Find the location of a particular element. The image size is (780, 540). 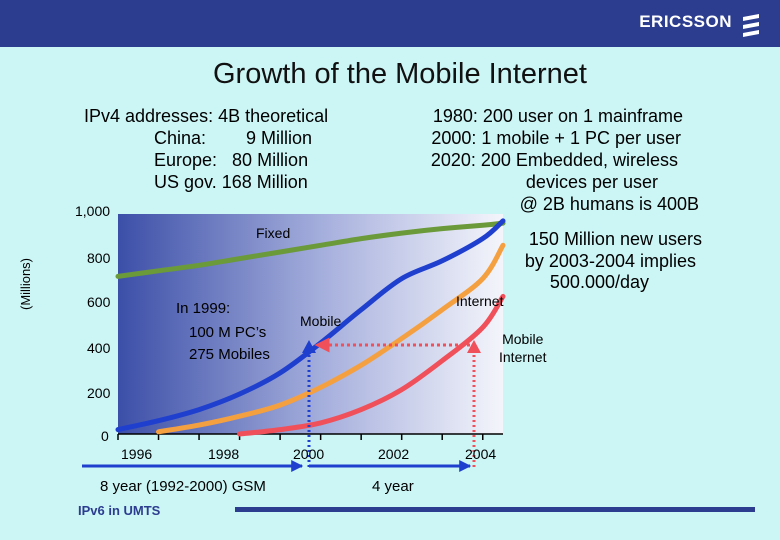

in1999-note-line: 275 Mobiles is located at coordinates (229, 354).